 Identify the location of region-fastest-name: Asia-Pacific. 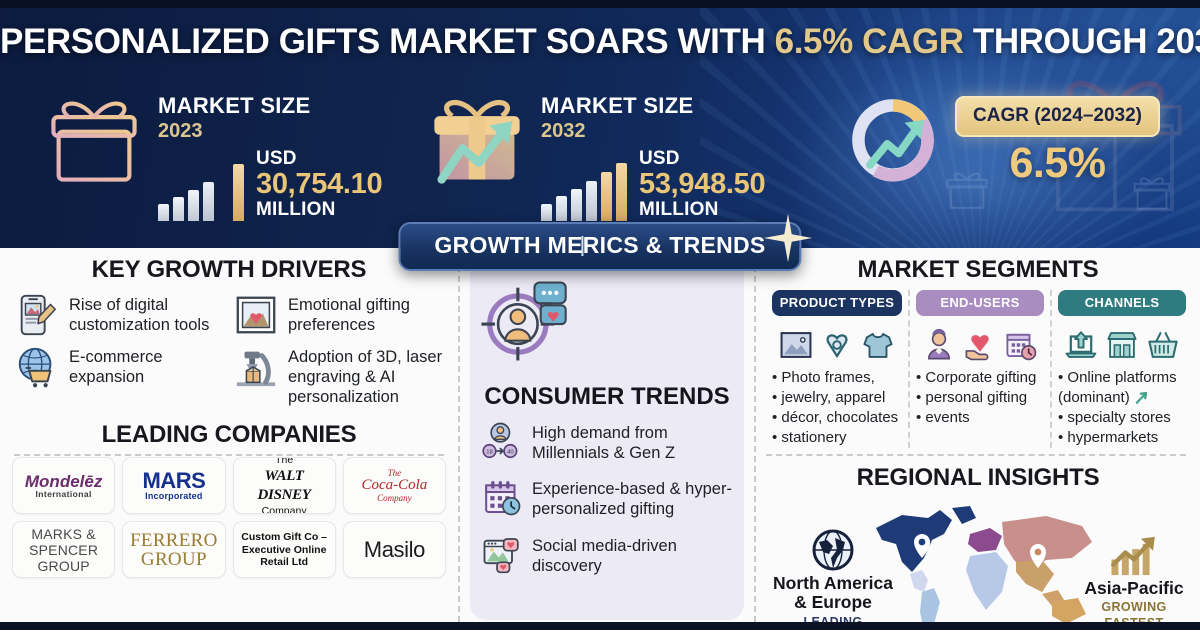
(1134, 587).